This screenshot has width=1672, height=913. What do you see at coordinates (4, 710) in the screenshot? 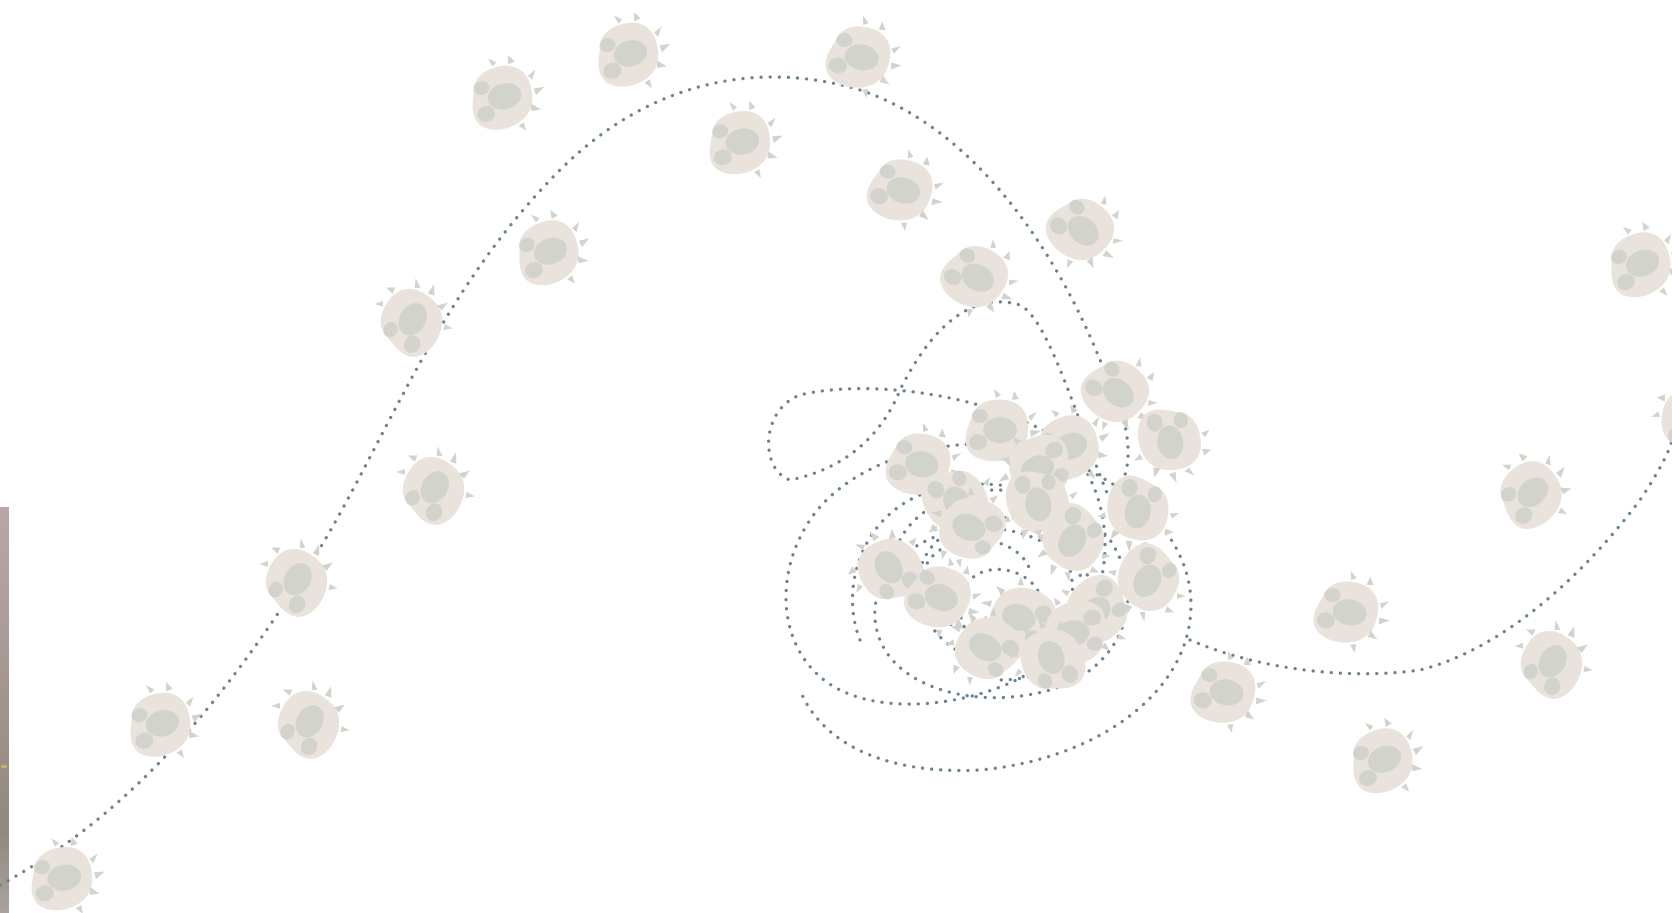
I see `cropped-photo-edge` at bounding box center [4, 710].